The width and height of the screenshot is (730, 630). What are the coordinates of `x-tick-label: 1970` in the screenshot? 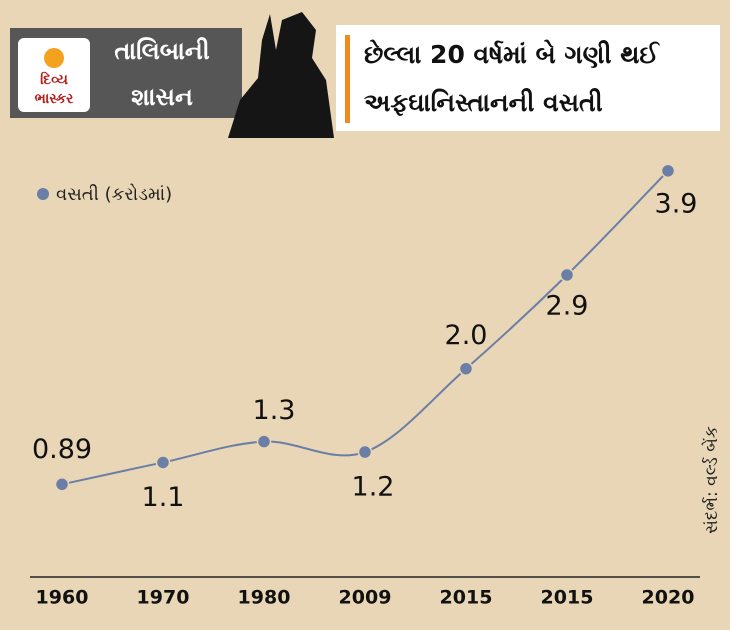 It's located at (163, 598).